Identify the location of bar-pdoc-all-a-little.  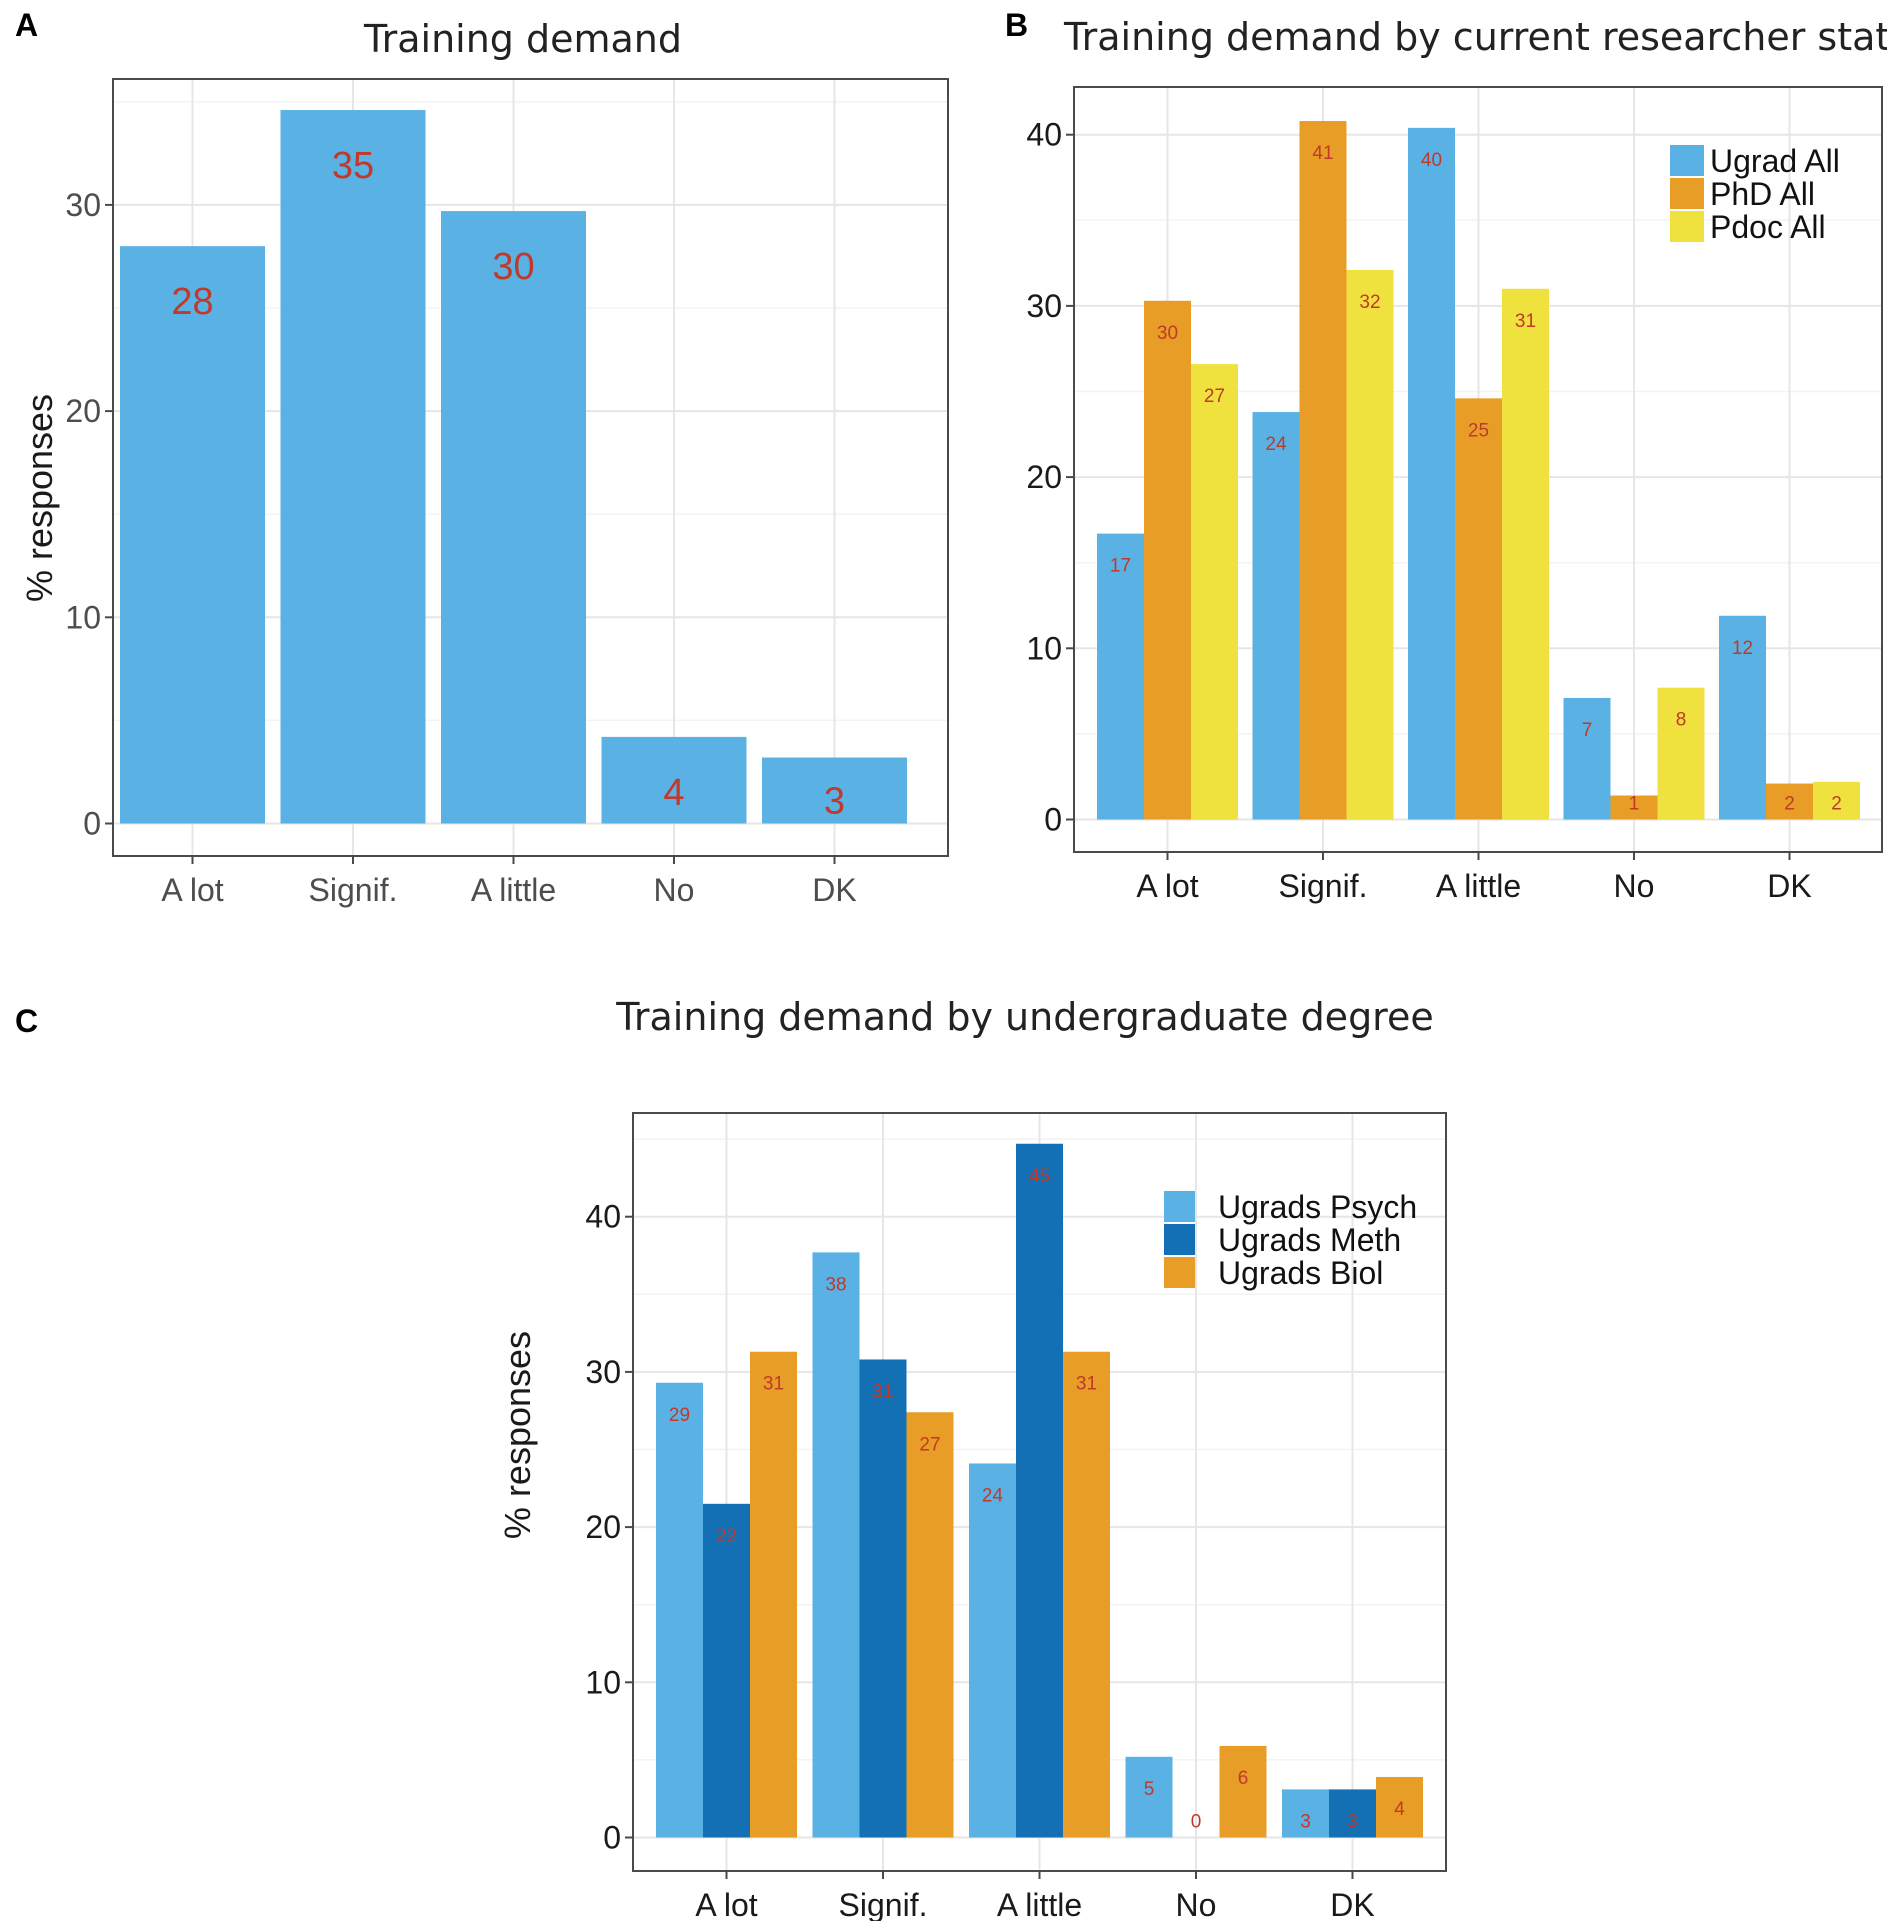
(1525, 554).